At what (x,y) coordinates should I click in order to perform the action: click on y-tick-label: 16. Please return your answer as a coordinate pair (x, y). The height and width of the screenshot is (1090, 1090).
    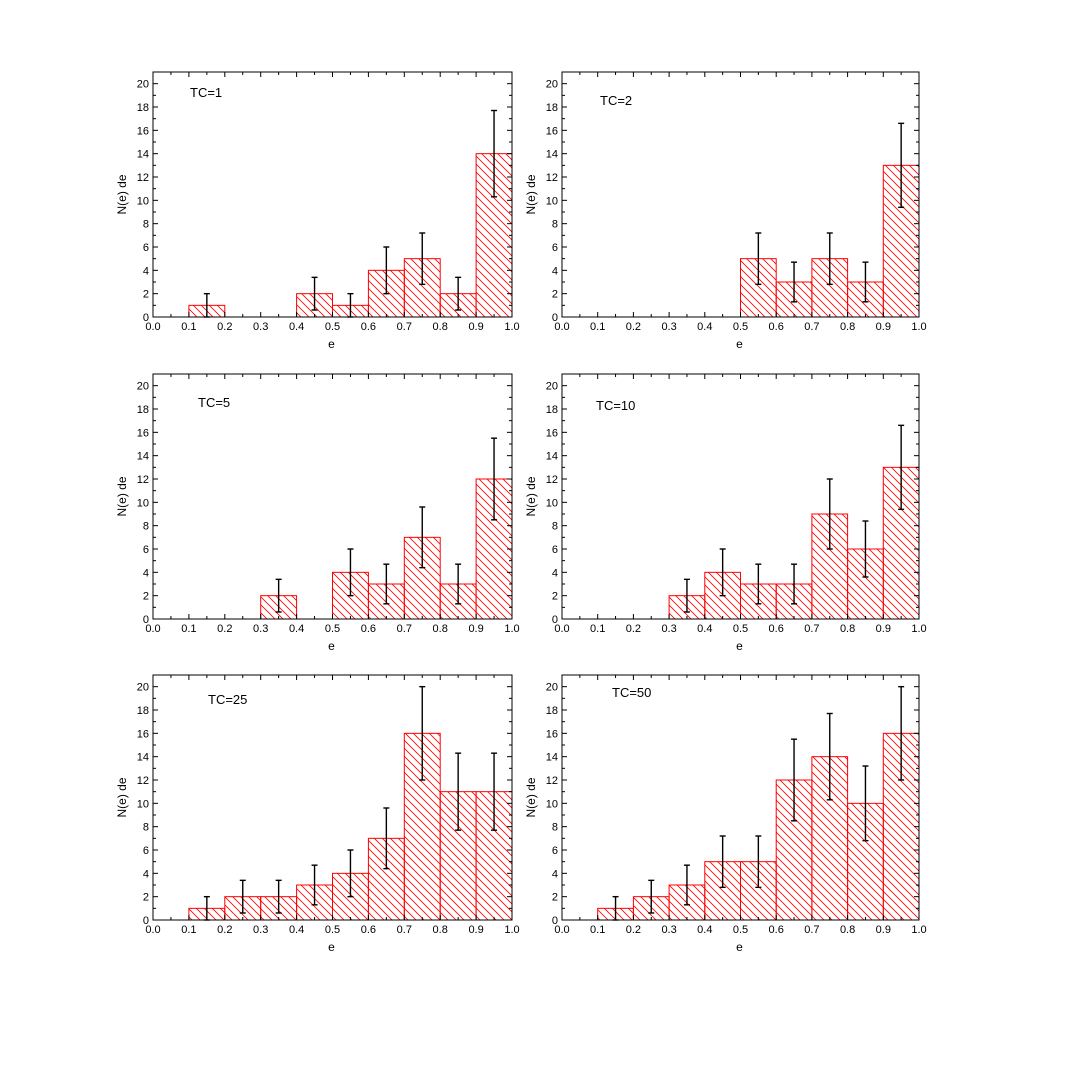
    Looking at the image, I should click on (143, 433).